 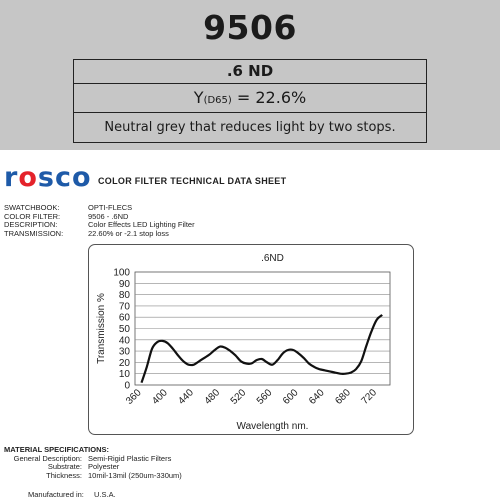 What do you see at coordinates (125, 340) in the screenshot?
I see `y-tick-label: 40` at bounding box center [125, 340].